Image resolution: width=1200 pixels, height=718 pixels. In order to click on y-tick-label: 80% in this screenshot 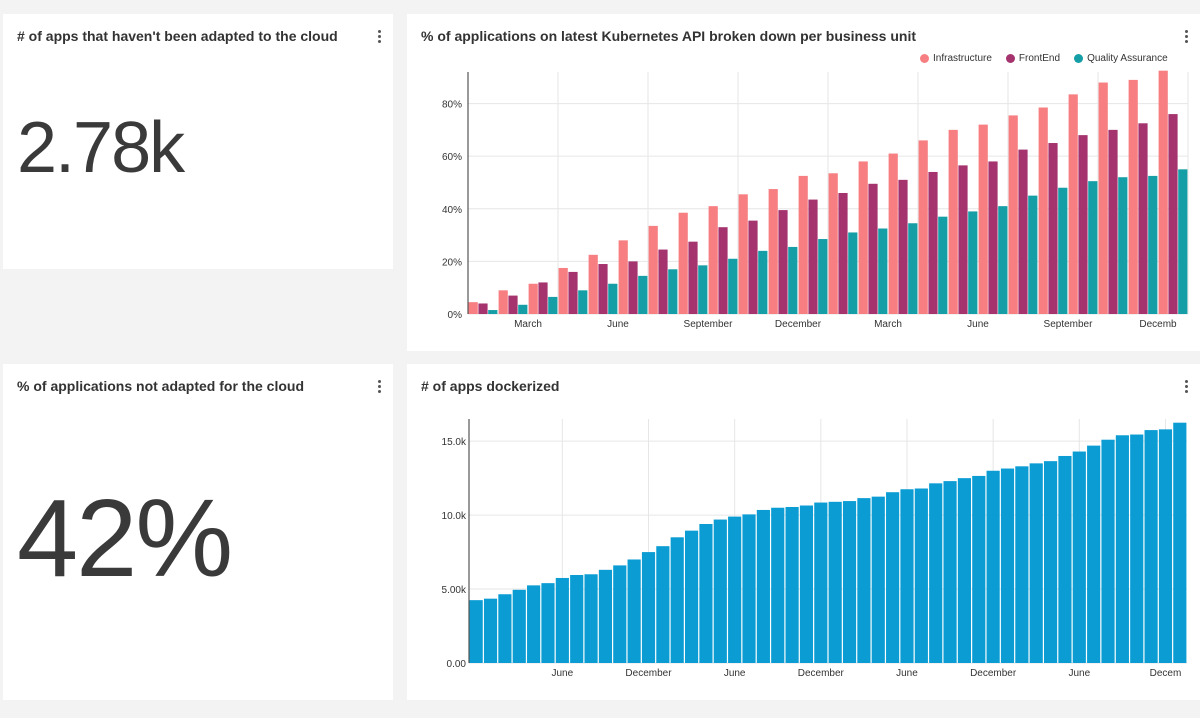, I will do `click(452, 105)`.